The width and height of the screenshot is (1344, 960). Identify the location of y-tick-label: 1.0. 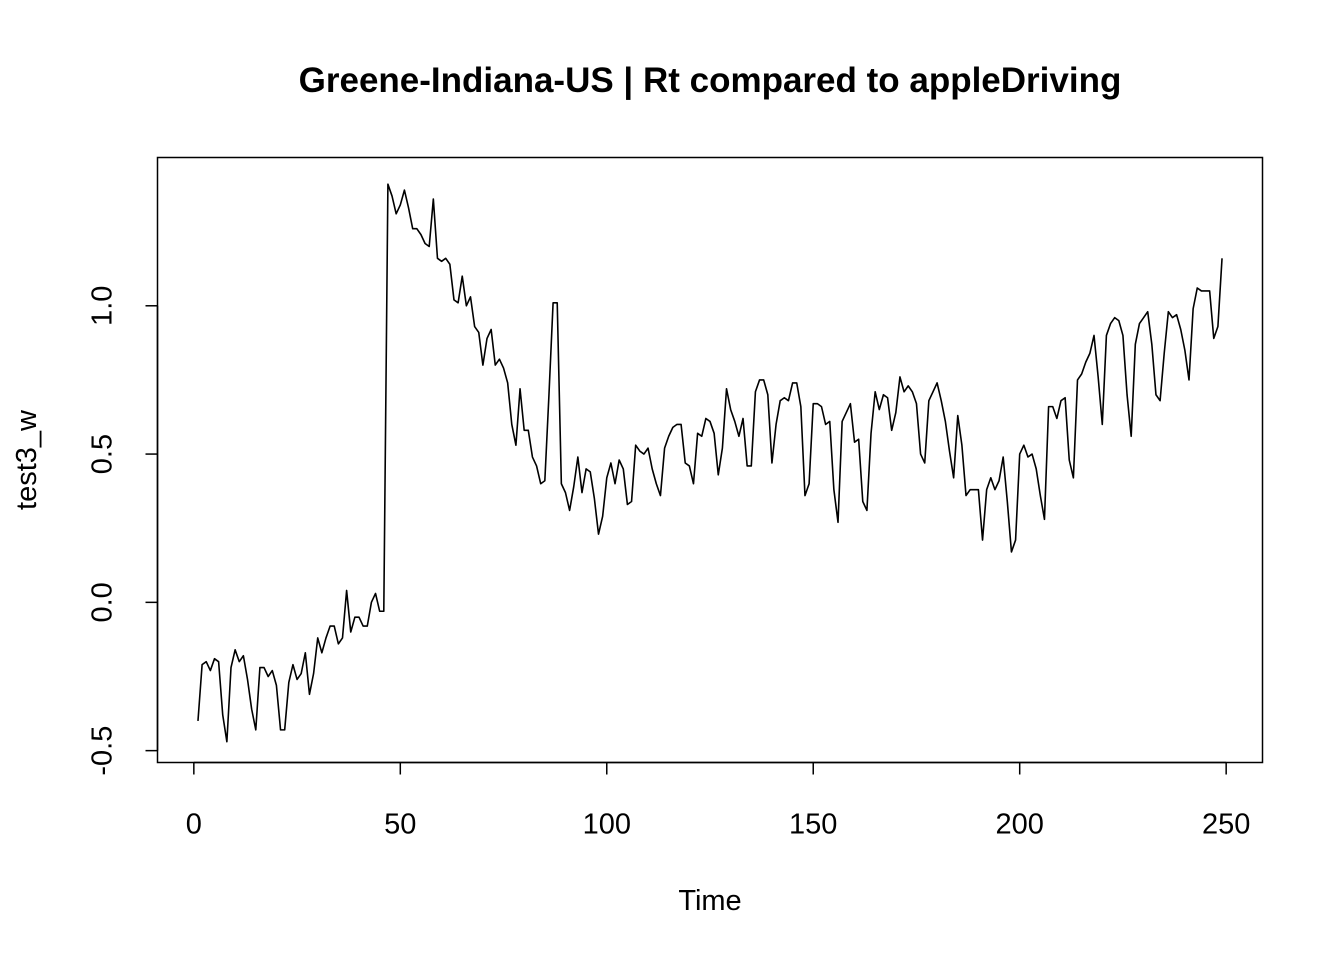
(103, 306).